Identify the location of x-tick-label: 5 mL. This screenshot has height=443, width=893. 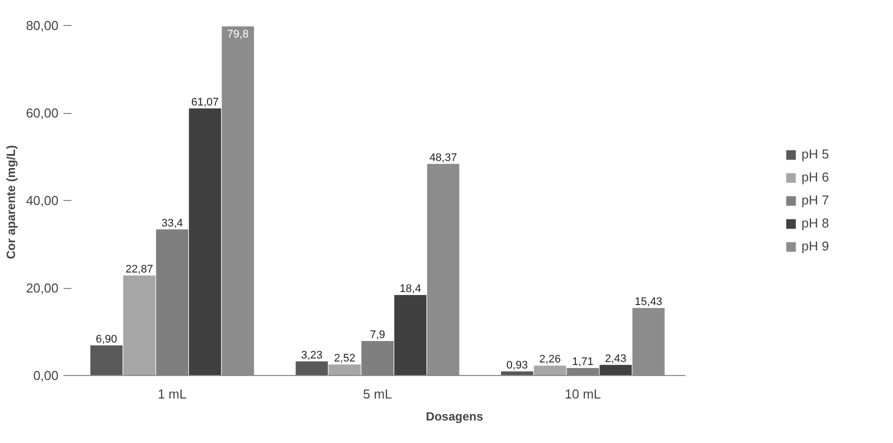
(377, 394).